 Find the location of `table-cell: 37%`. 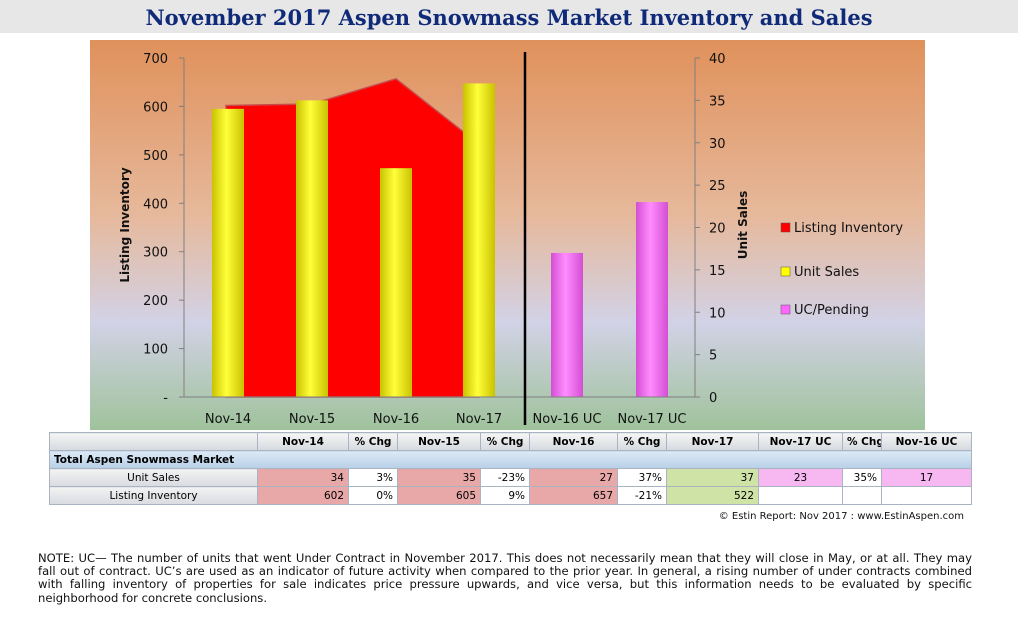

table-cell: 37% is located at coordinates (642, 477).